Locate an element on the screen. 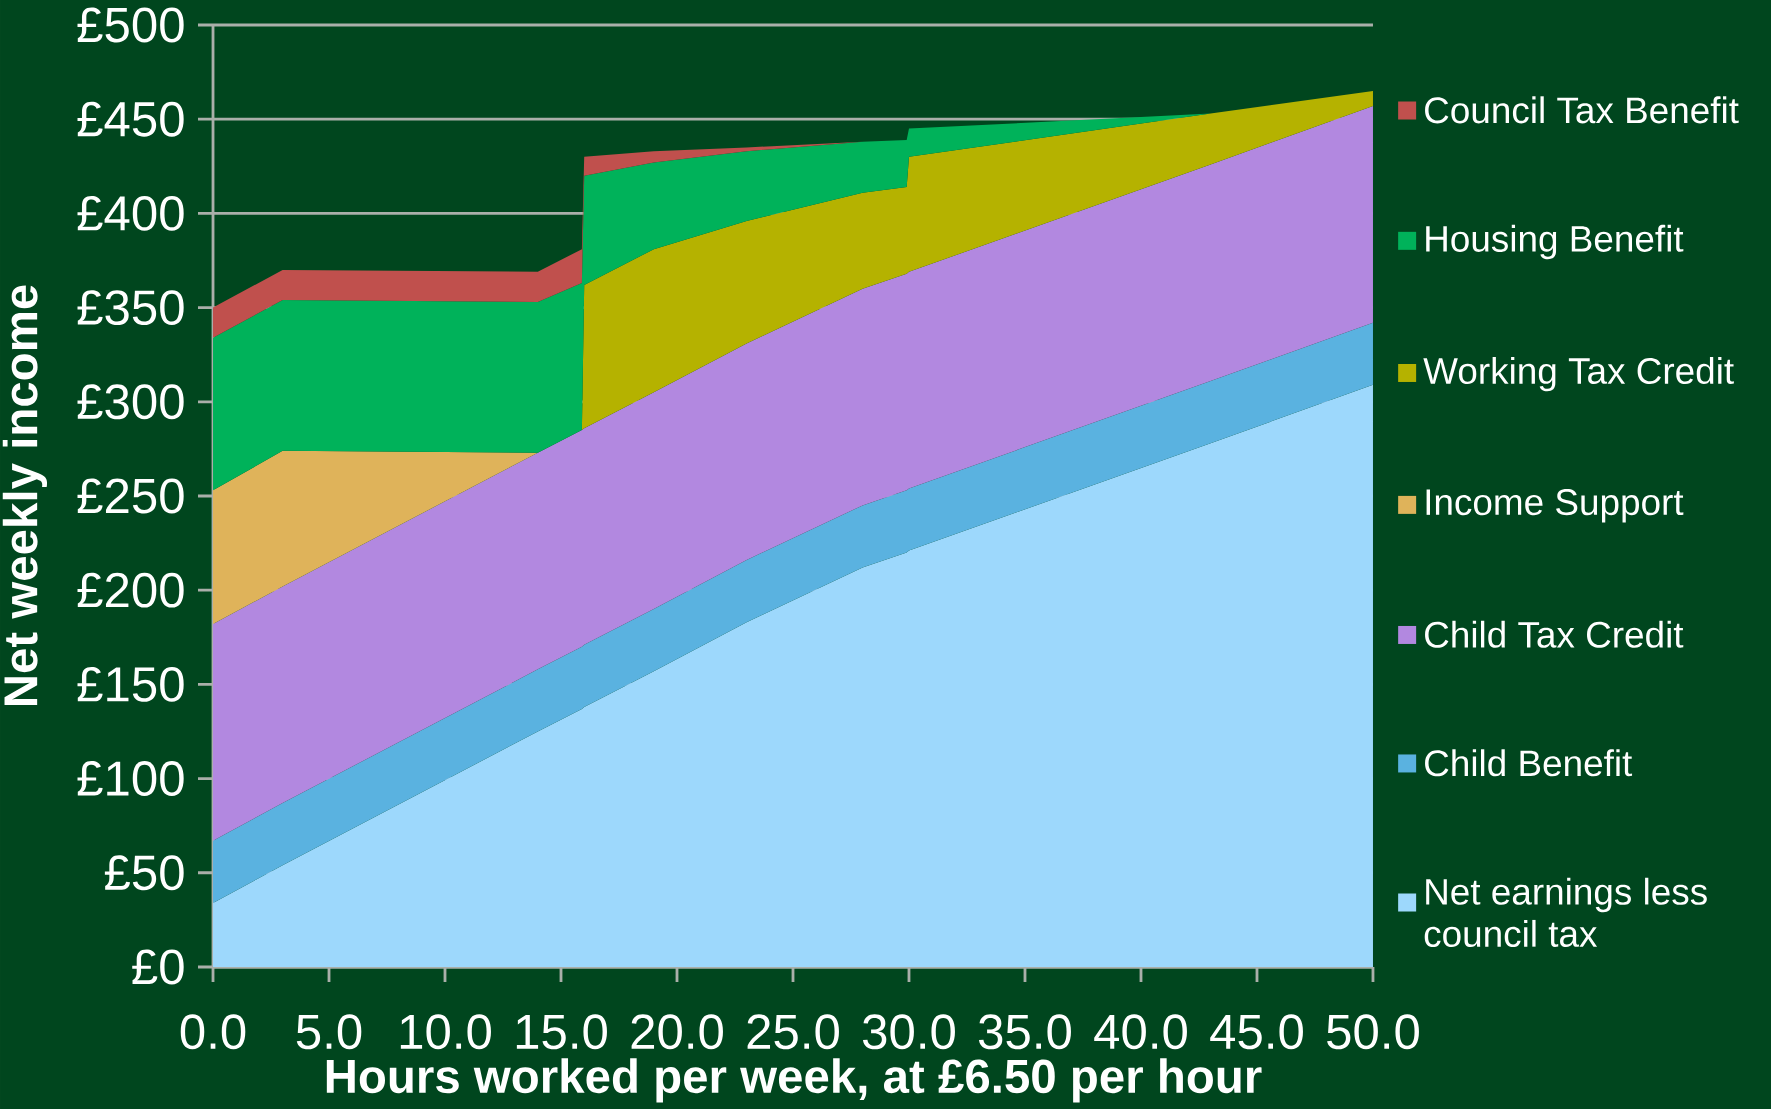 The height and width of the screenshot is (1109, 1771). y-tick-label: £150 is located at coordinates (130, 684).